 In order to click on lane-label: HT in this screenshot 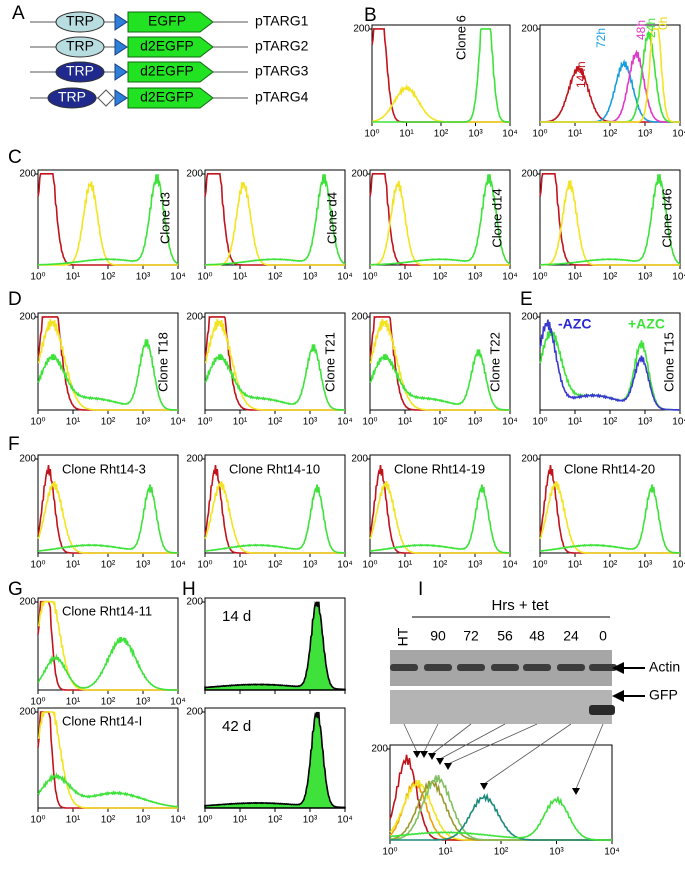, I will do `click(403, 636)`.